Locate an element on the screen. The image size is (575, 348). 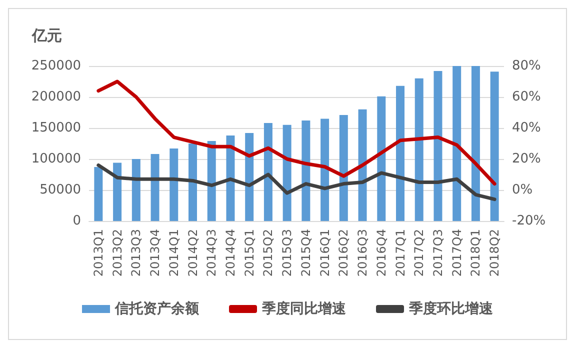
x-tick-label: 2014Q4 is located at coordinates (230, 253).